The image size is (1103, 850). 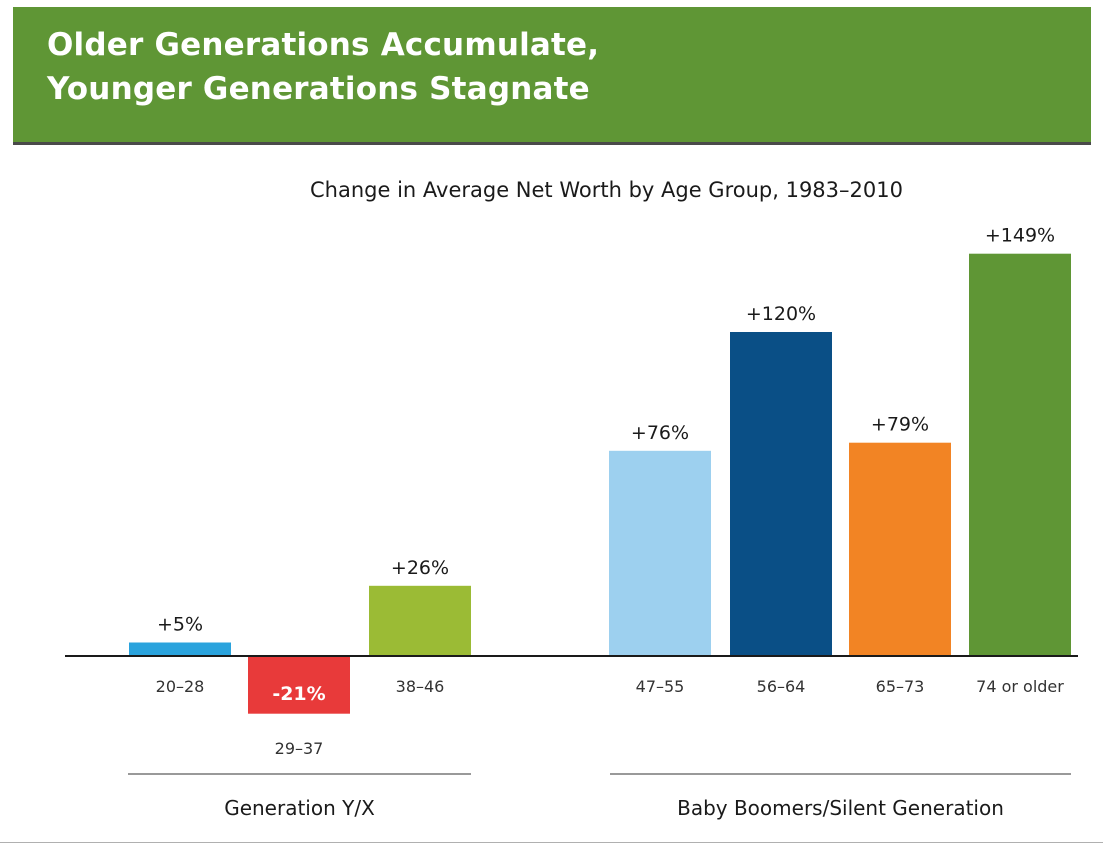 What do you see at coordinates (323, 45) in the screenshot?
I see `title-line-1: Older Generations Accumulate,` at bounding box center [323, 45].